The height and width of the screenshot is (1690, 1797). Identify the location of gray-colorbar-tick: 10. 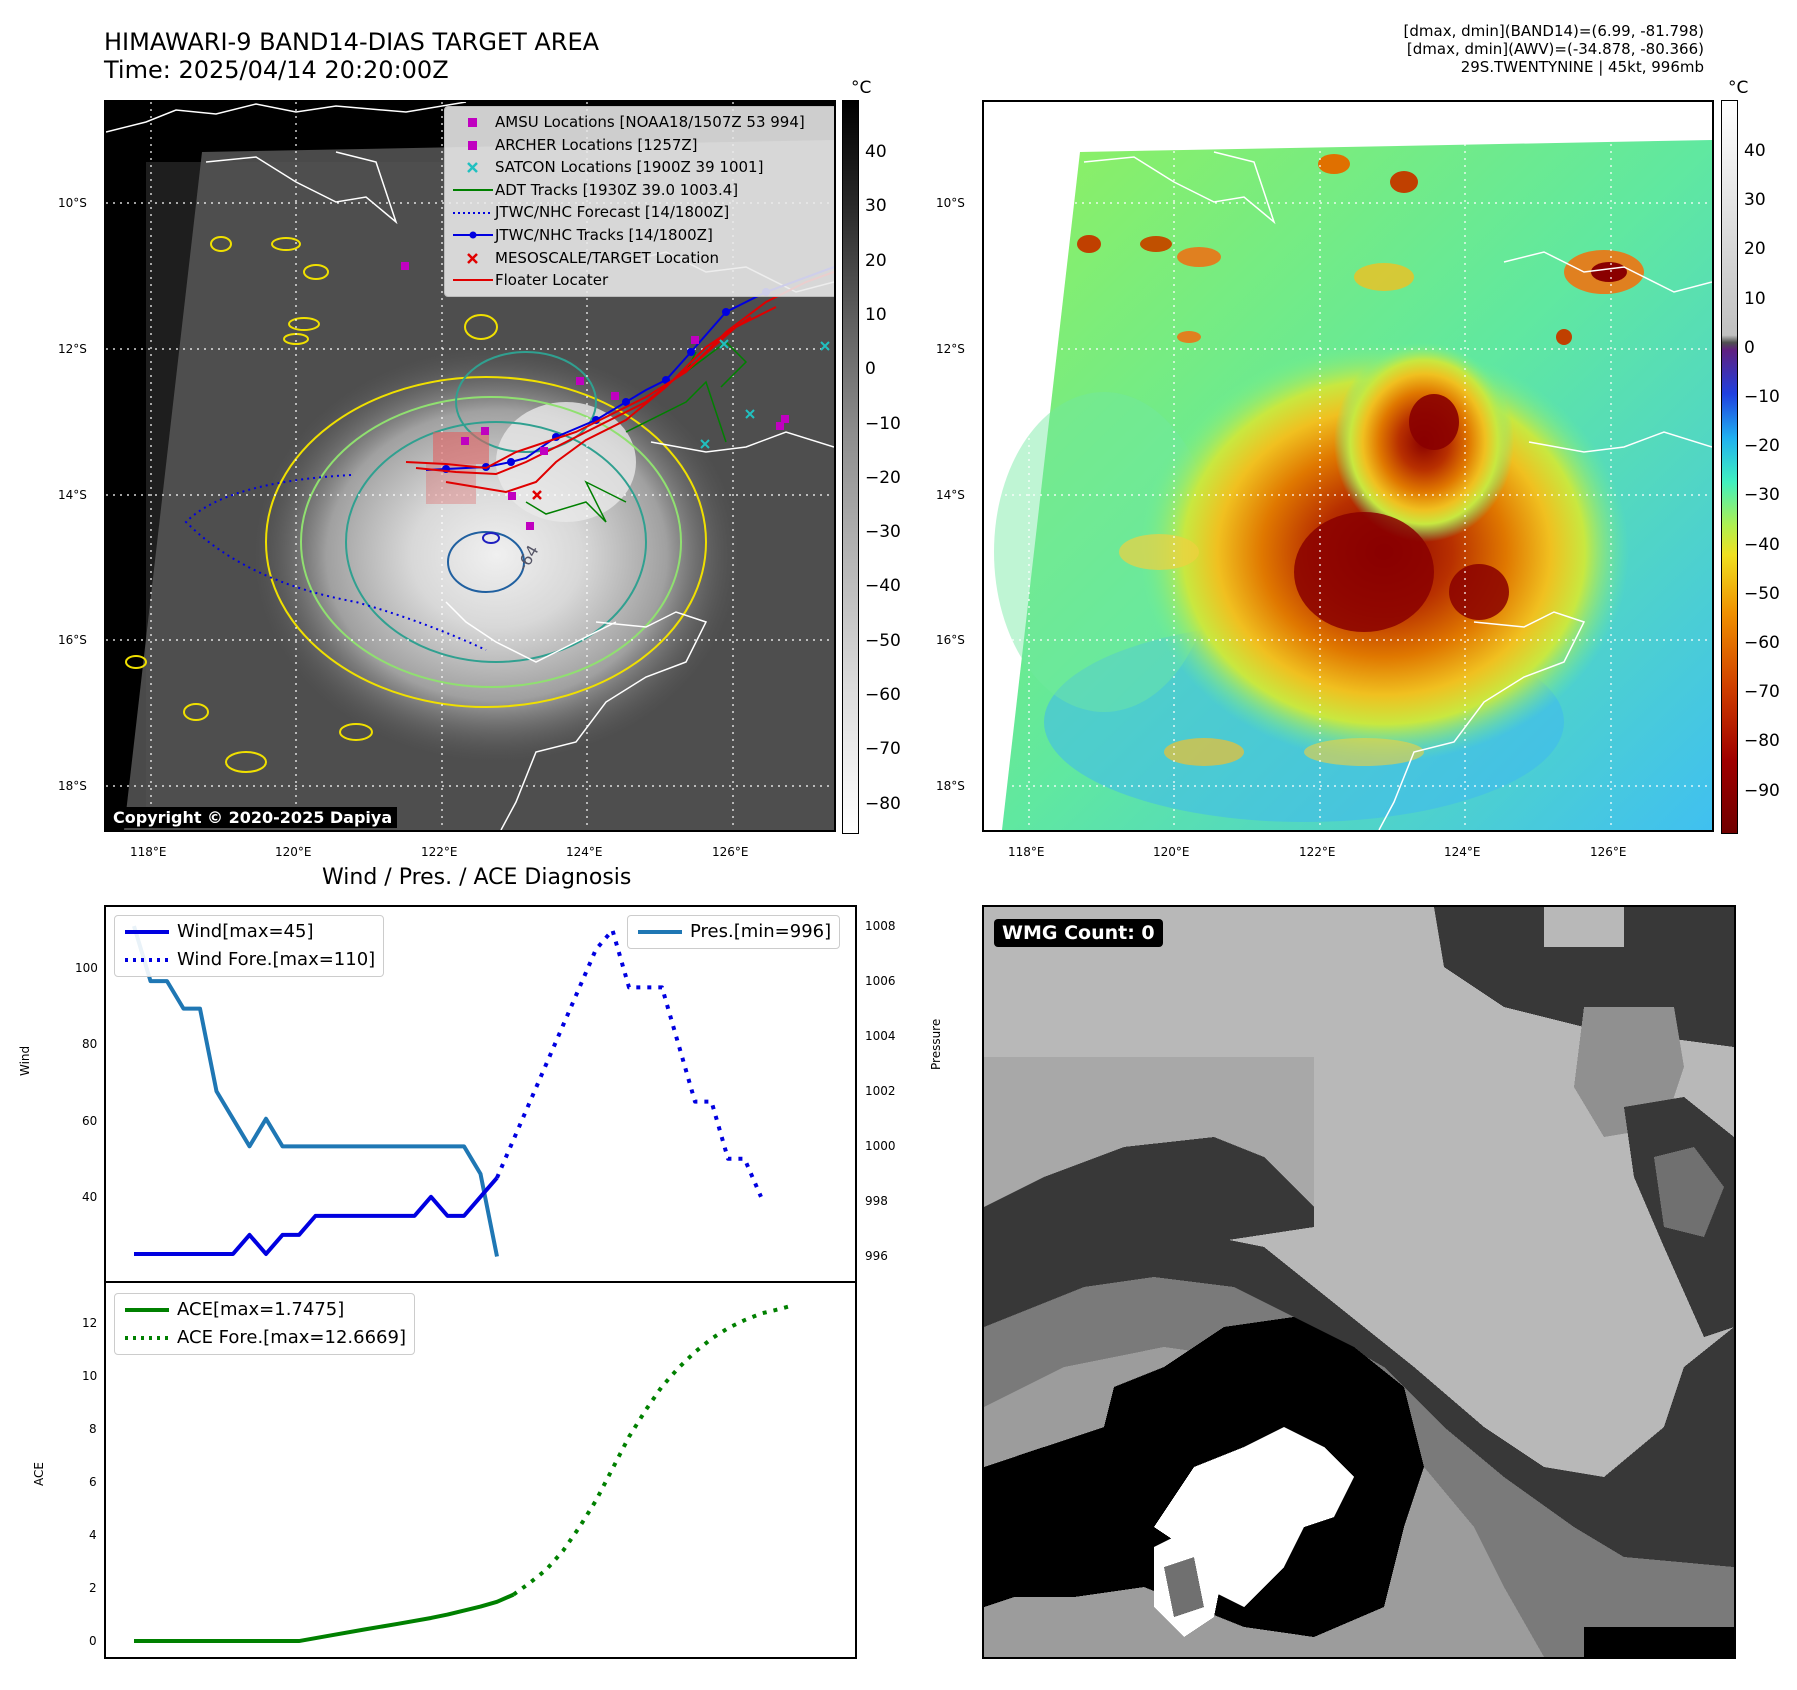
(876, 314).